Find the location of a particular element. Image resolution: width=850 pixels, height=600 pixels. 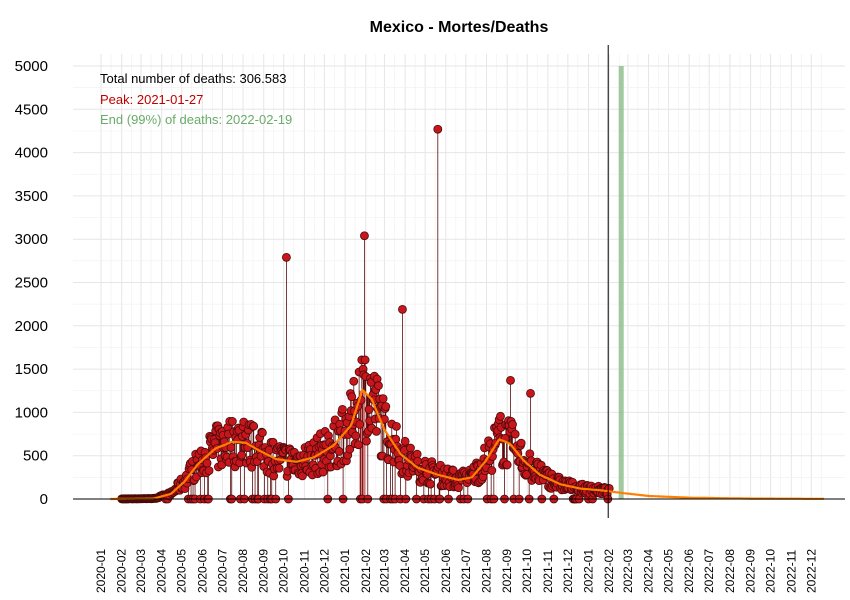

x-tick-label: 2022-03 is located at coordinates (628, 571).